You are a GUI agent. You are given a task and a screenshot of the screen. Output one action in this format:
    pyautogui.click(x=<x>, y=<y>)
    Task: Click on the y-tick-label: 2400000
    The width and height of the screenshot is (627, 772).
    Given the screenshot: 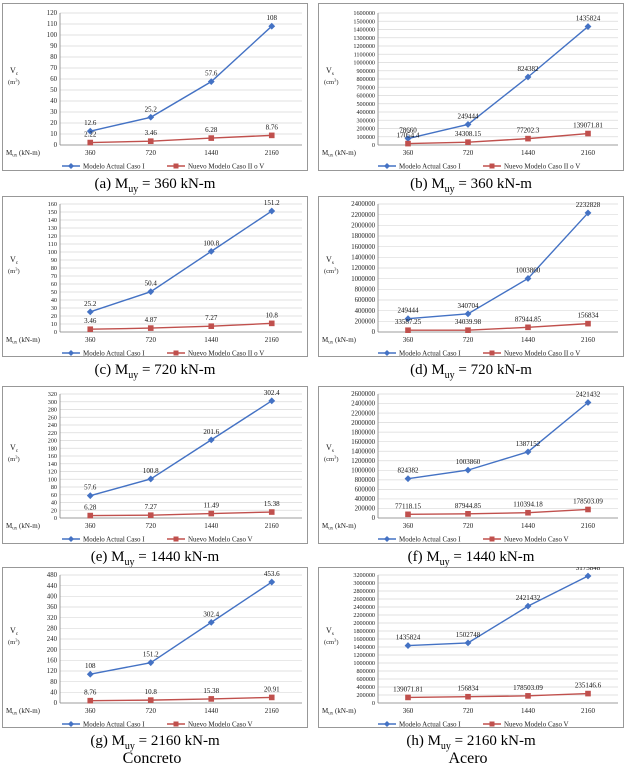 What is the action you would take?
    pyautogui.click(x=363, y=204)
    